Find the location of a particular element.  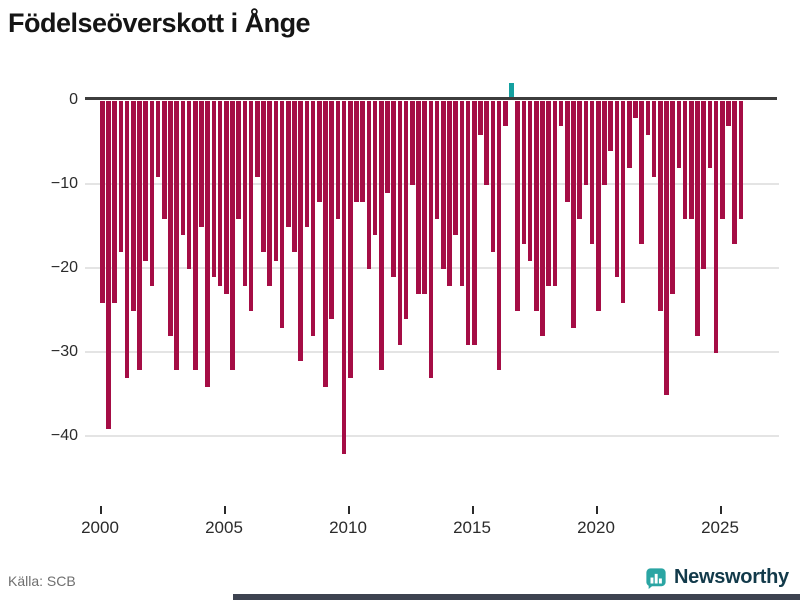

bar-2001-Q1 is located at coordinates (127, 240).